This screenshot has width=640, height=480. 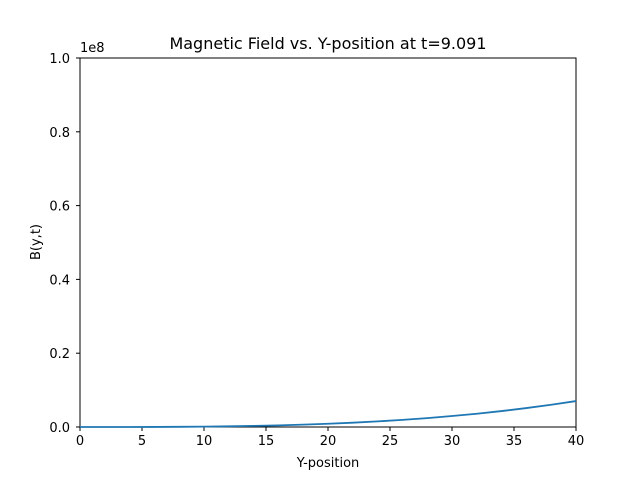 What do you see at coordinates (64, 244) in the screenshot?
I see `y-axis-ticks: 0.0 0.2 0.4 0.6 0.8 1.0` at bounding box center [64, 244].